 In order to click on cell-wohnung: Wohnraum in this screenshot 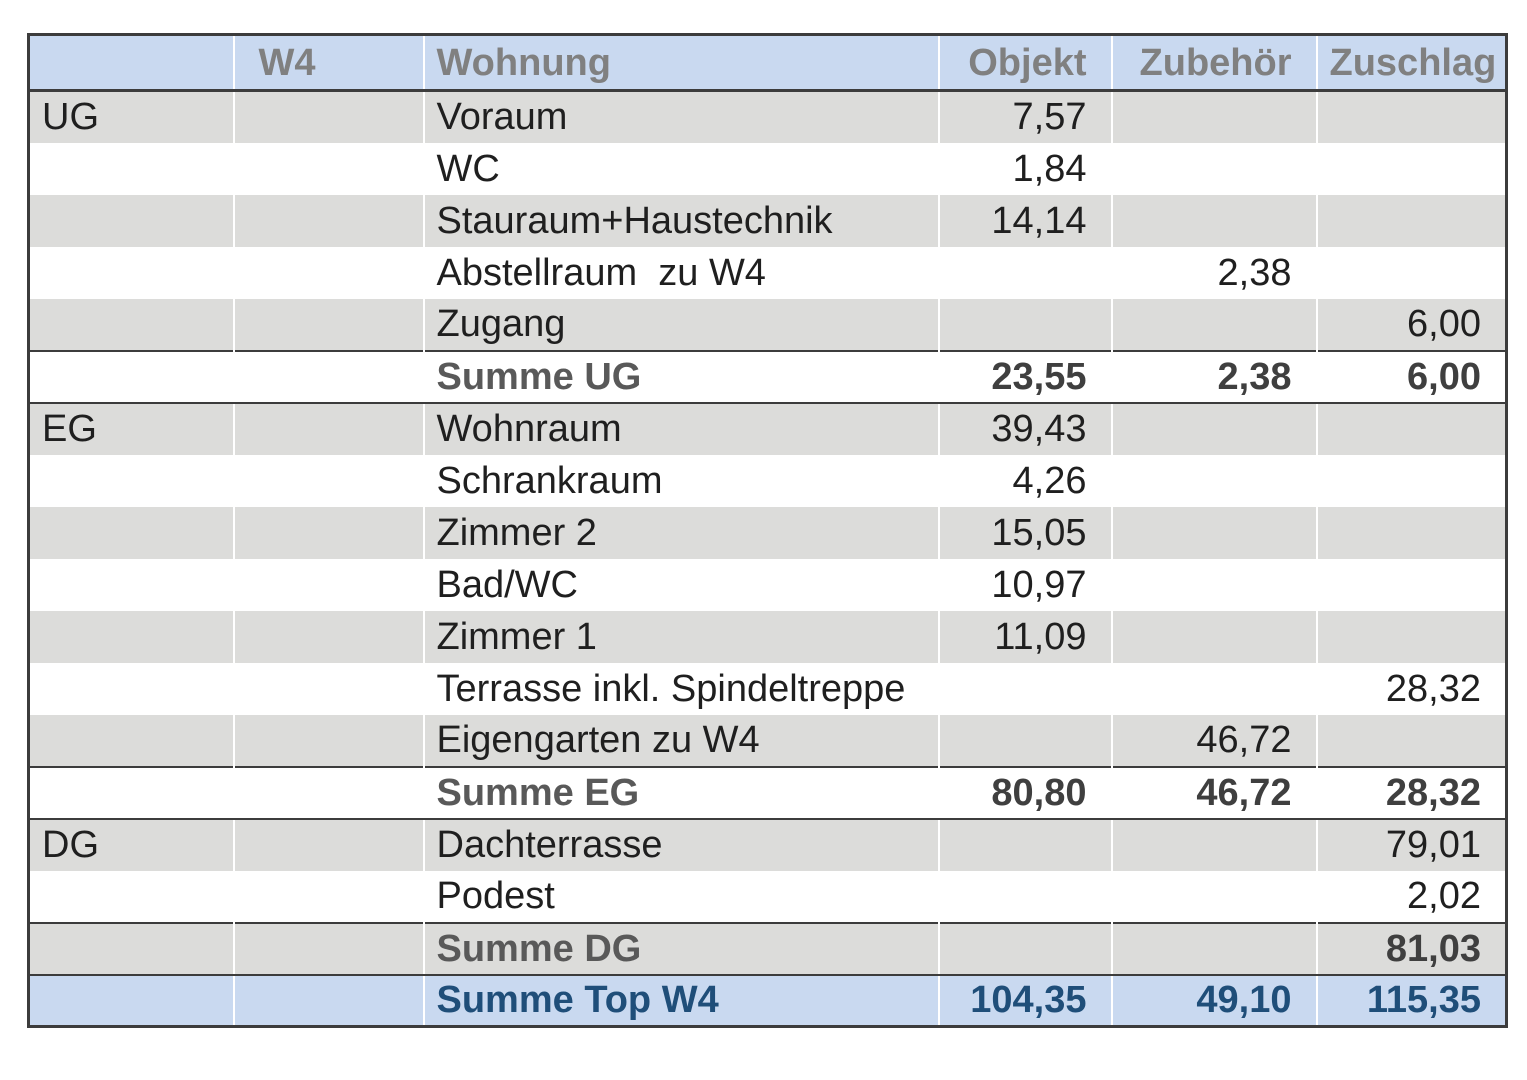, I will do `click(681, 428)`.